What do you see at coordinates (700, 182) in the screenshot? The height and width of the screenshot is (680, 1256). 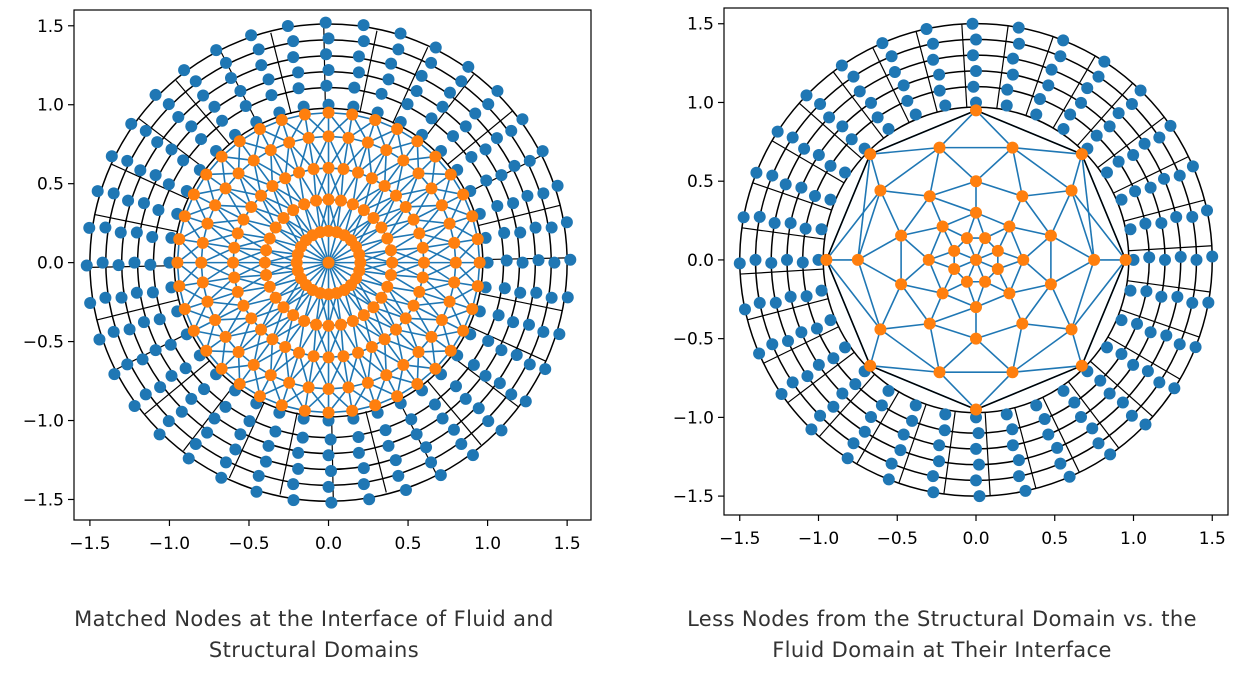 I see `y-tick-label: 0.5` at bounding box center [700, 182].